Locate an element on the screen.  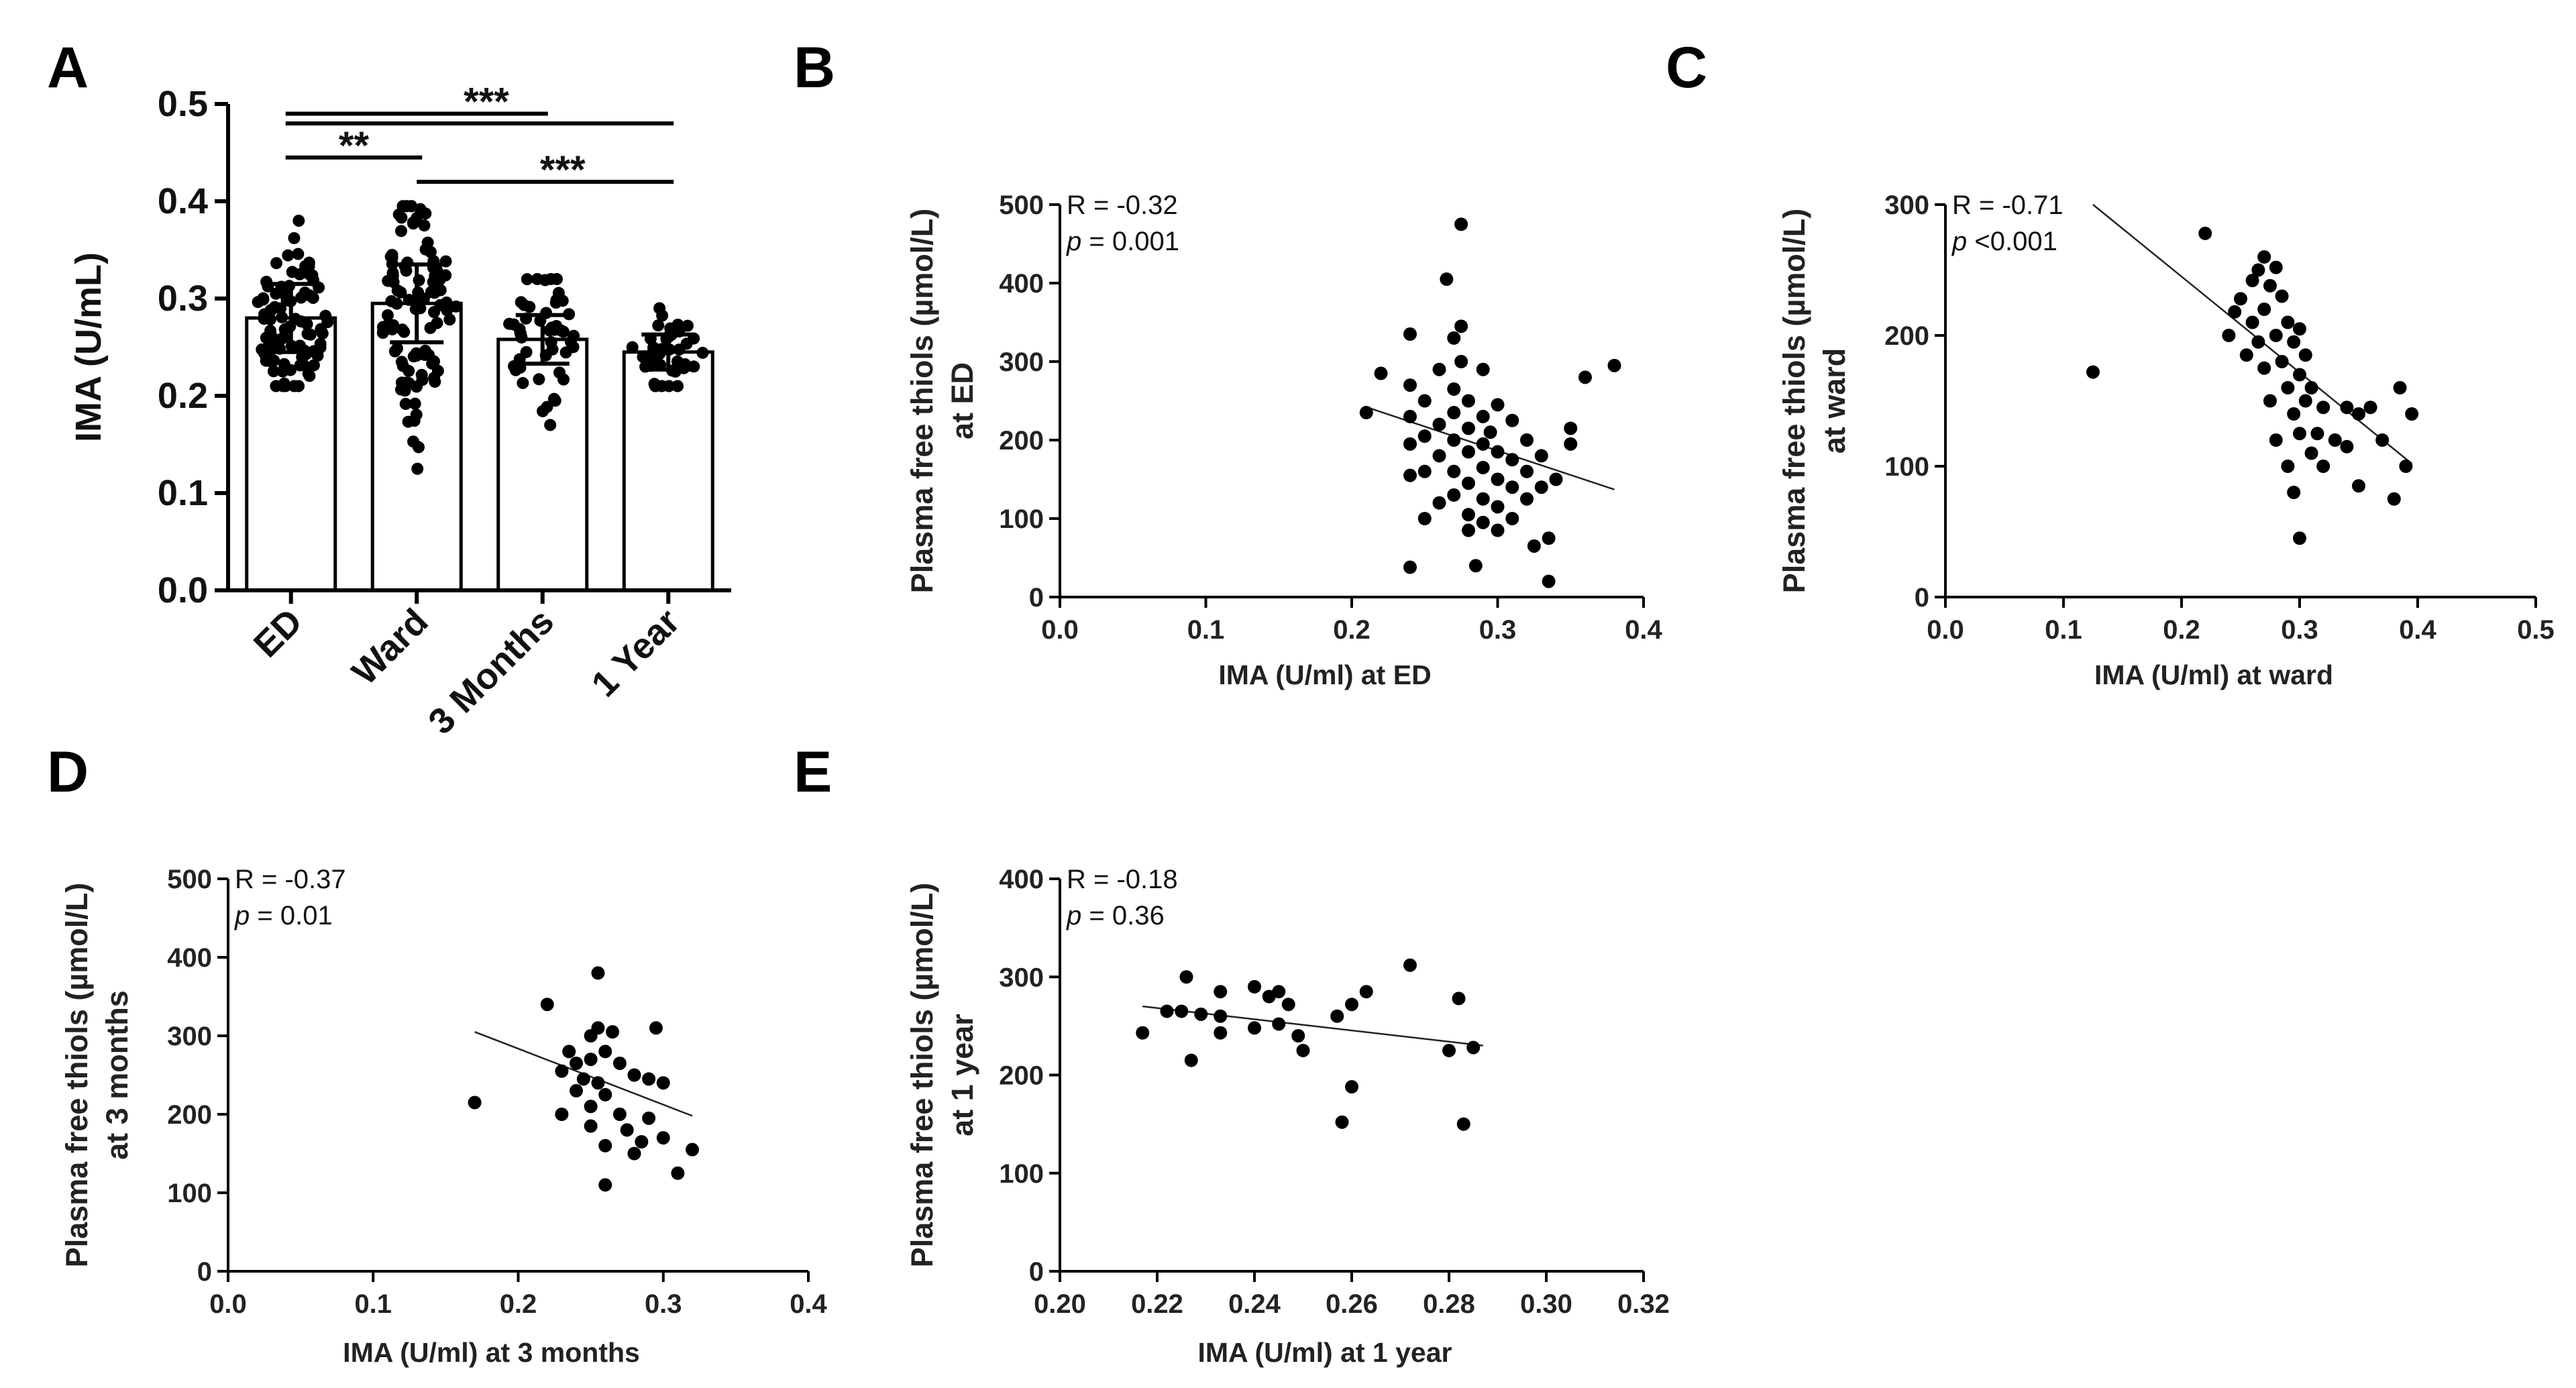
x-axis-label: IMA (U/ml) at ED is located at coordinates (1324, 674).